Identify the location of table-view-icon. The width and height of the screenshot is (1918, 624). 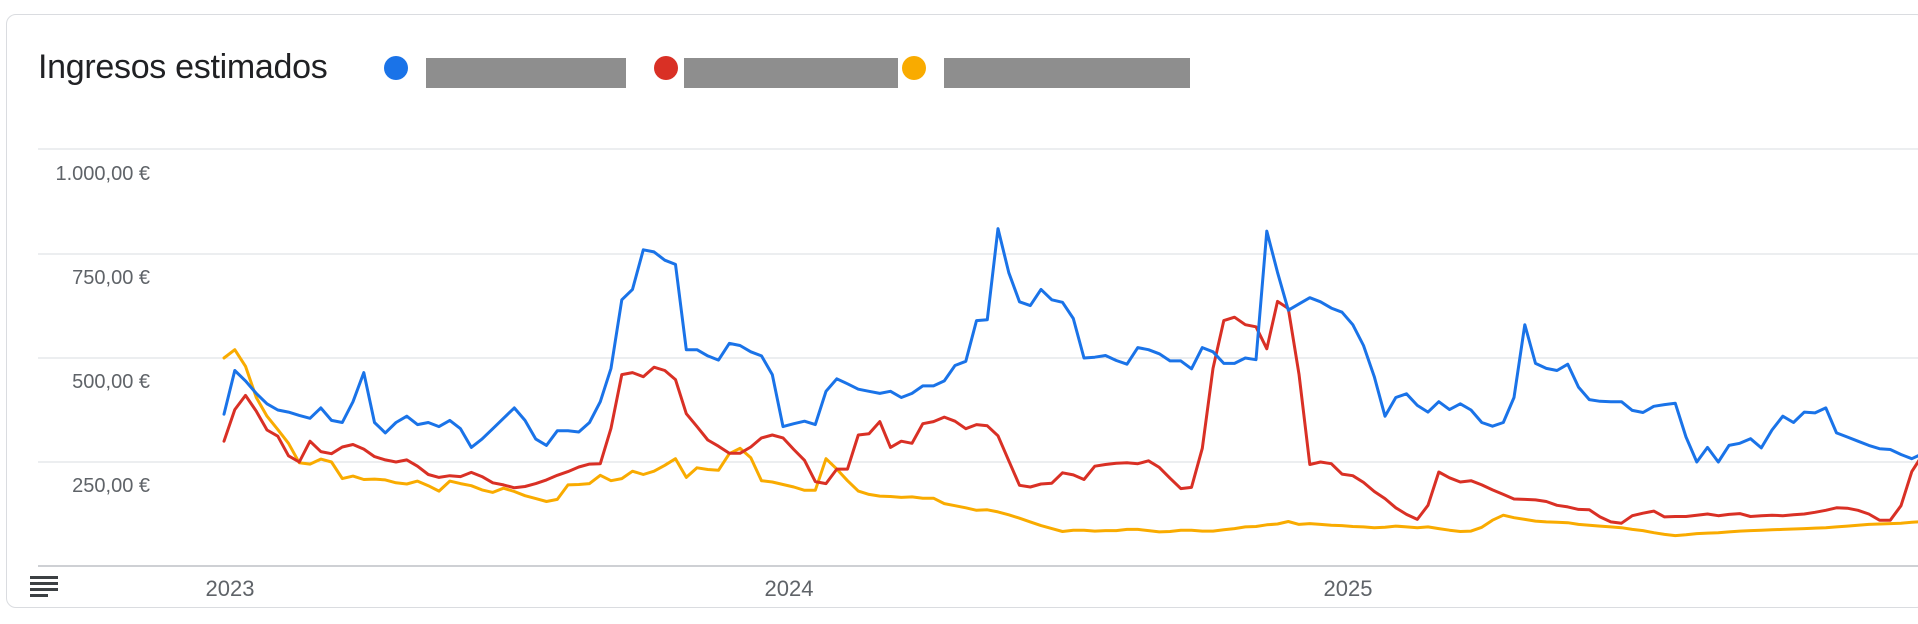
(44, 587).